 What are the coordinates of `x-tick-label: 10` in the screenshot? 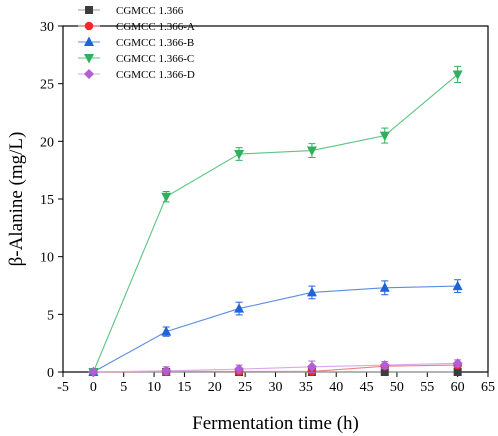 It's located at (154, 387).